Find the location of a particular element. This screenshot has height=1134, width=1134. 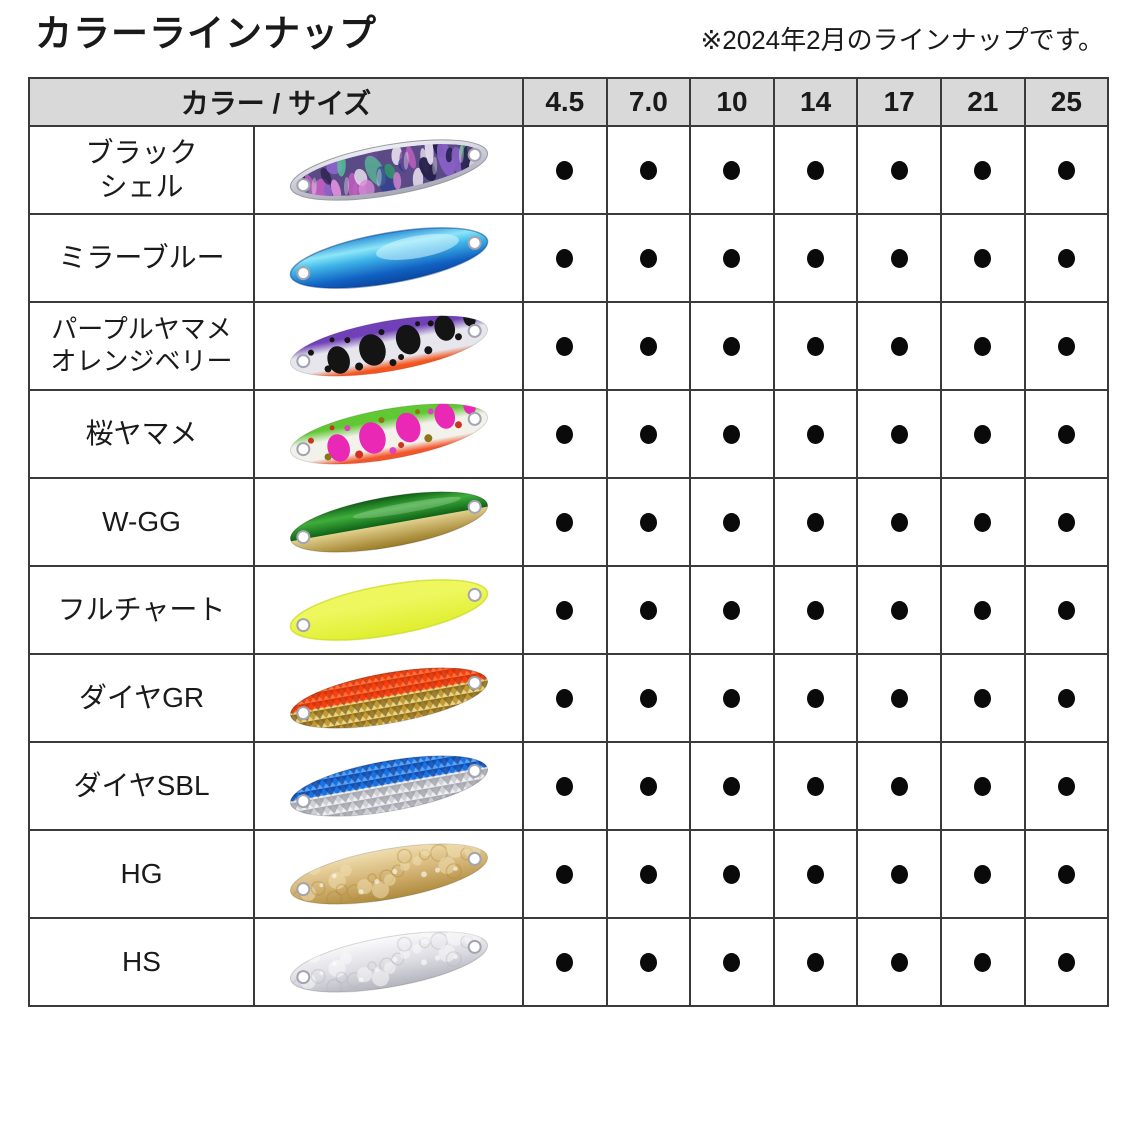

lure-image-cell-purple-yamame-orange-belly is located at coordinates (388, 346).